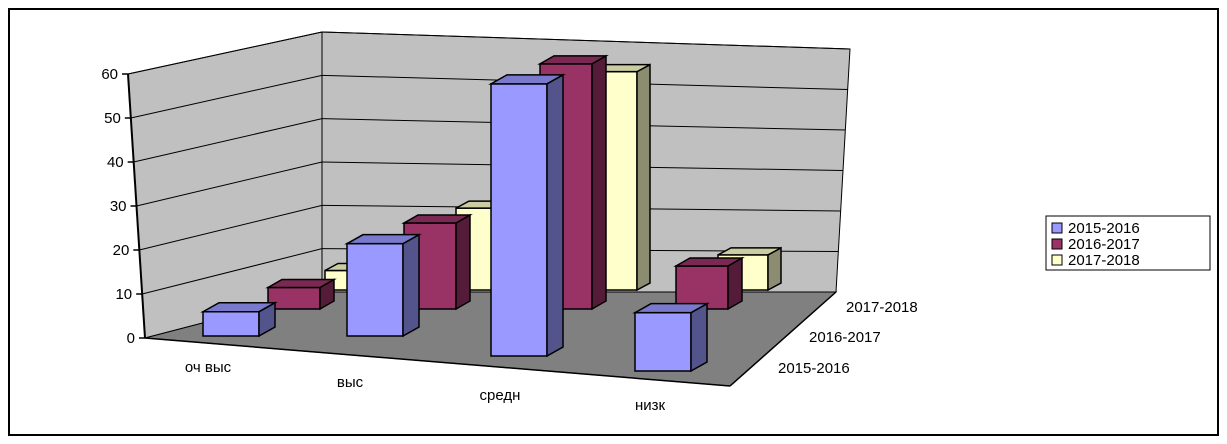 This screenshot has width=1227, height=444. I want to click on depth-tick-label: 2017-2018, so click(882, 307).